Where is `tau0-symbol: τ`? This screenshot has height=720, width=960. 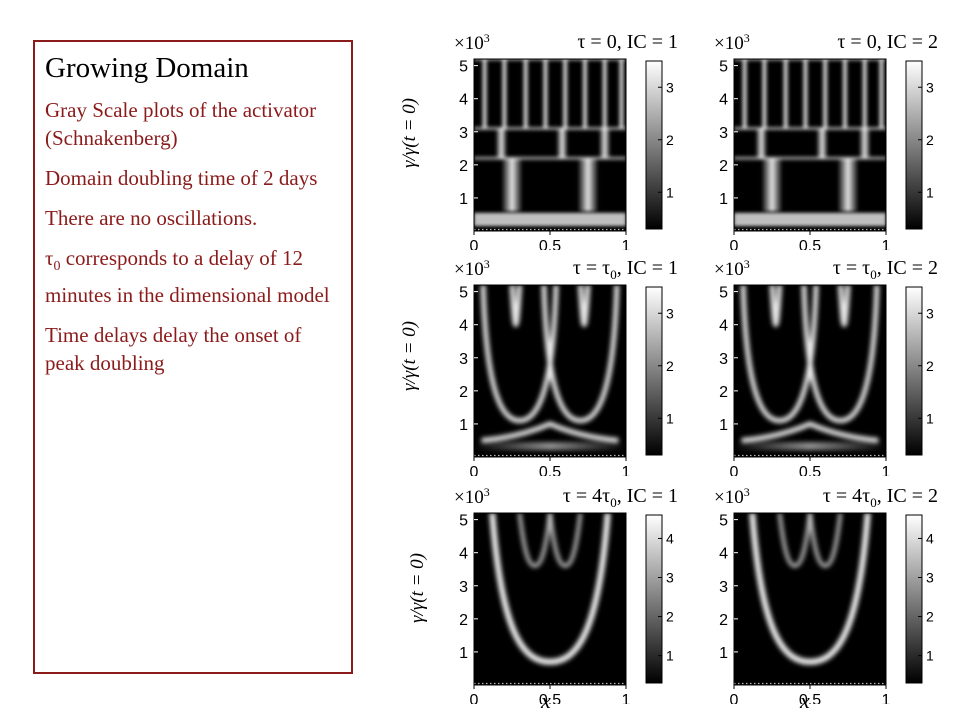
tau0-symbol: τ is located at coordinates (49, 258).